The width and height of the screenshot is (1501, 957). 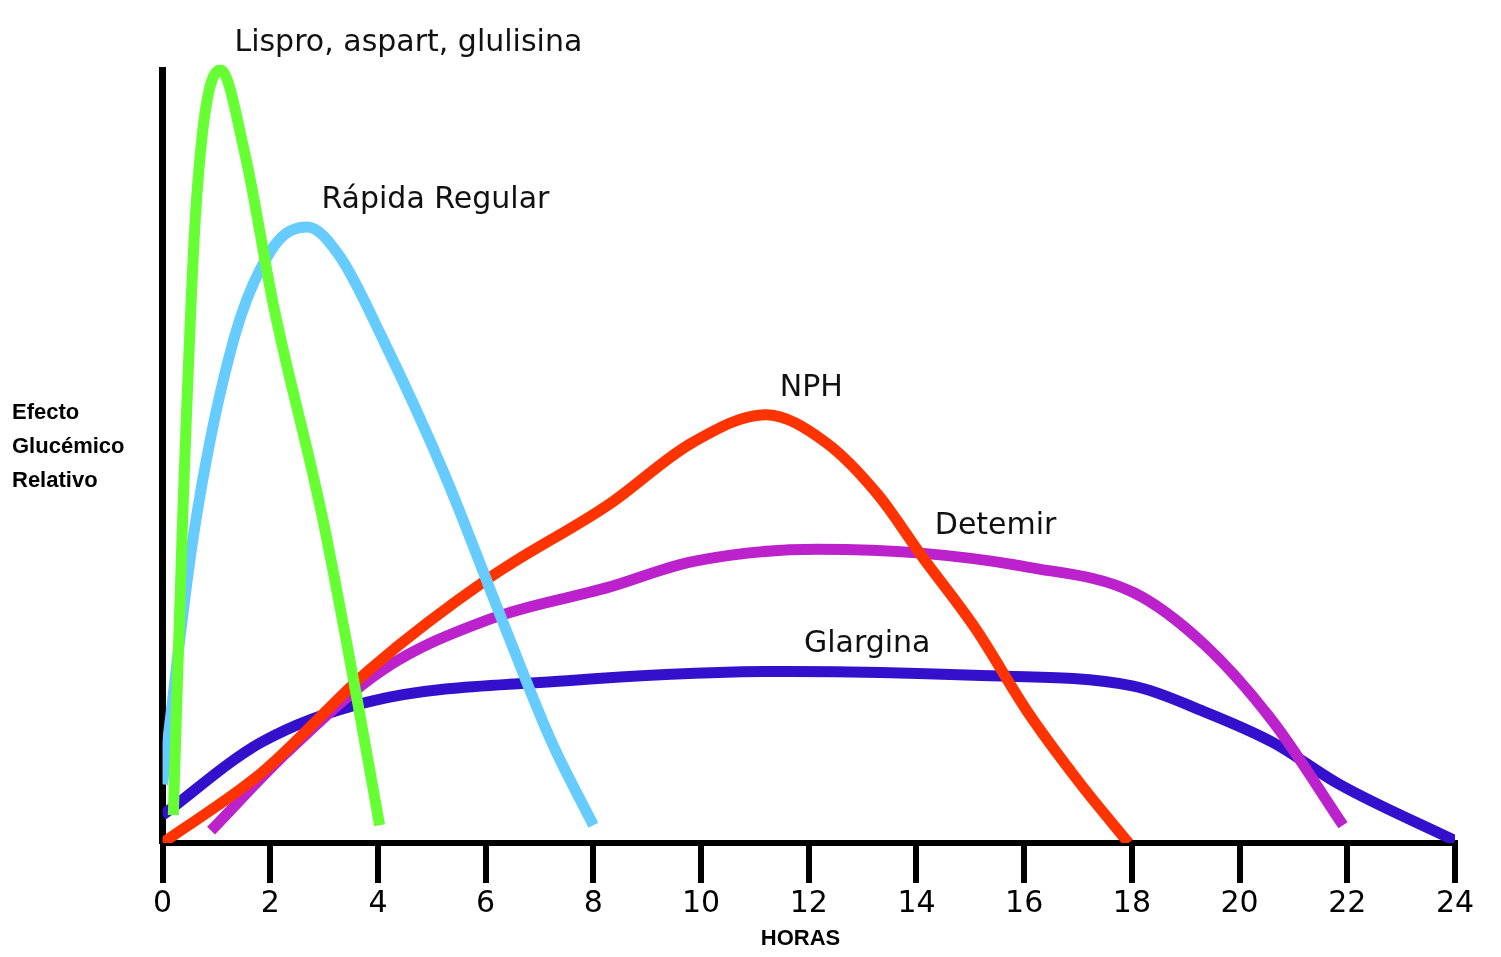 What do you see at coordinates (69, 446) in the screenshot?
I see `y-axis-title: Efecto Glucémico Relativo` at bounding box center [69, 446].